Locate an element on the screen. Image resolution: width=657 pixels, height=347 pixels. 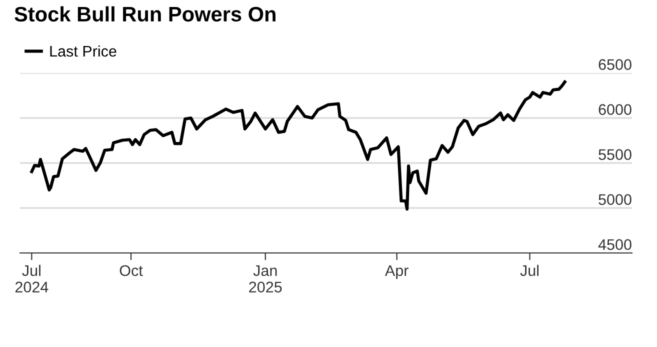
chart-title: Stock Bull Run Powers On is located at coordinates (145, 14).